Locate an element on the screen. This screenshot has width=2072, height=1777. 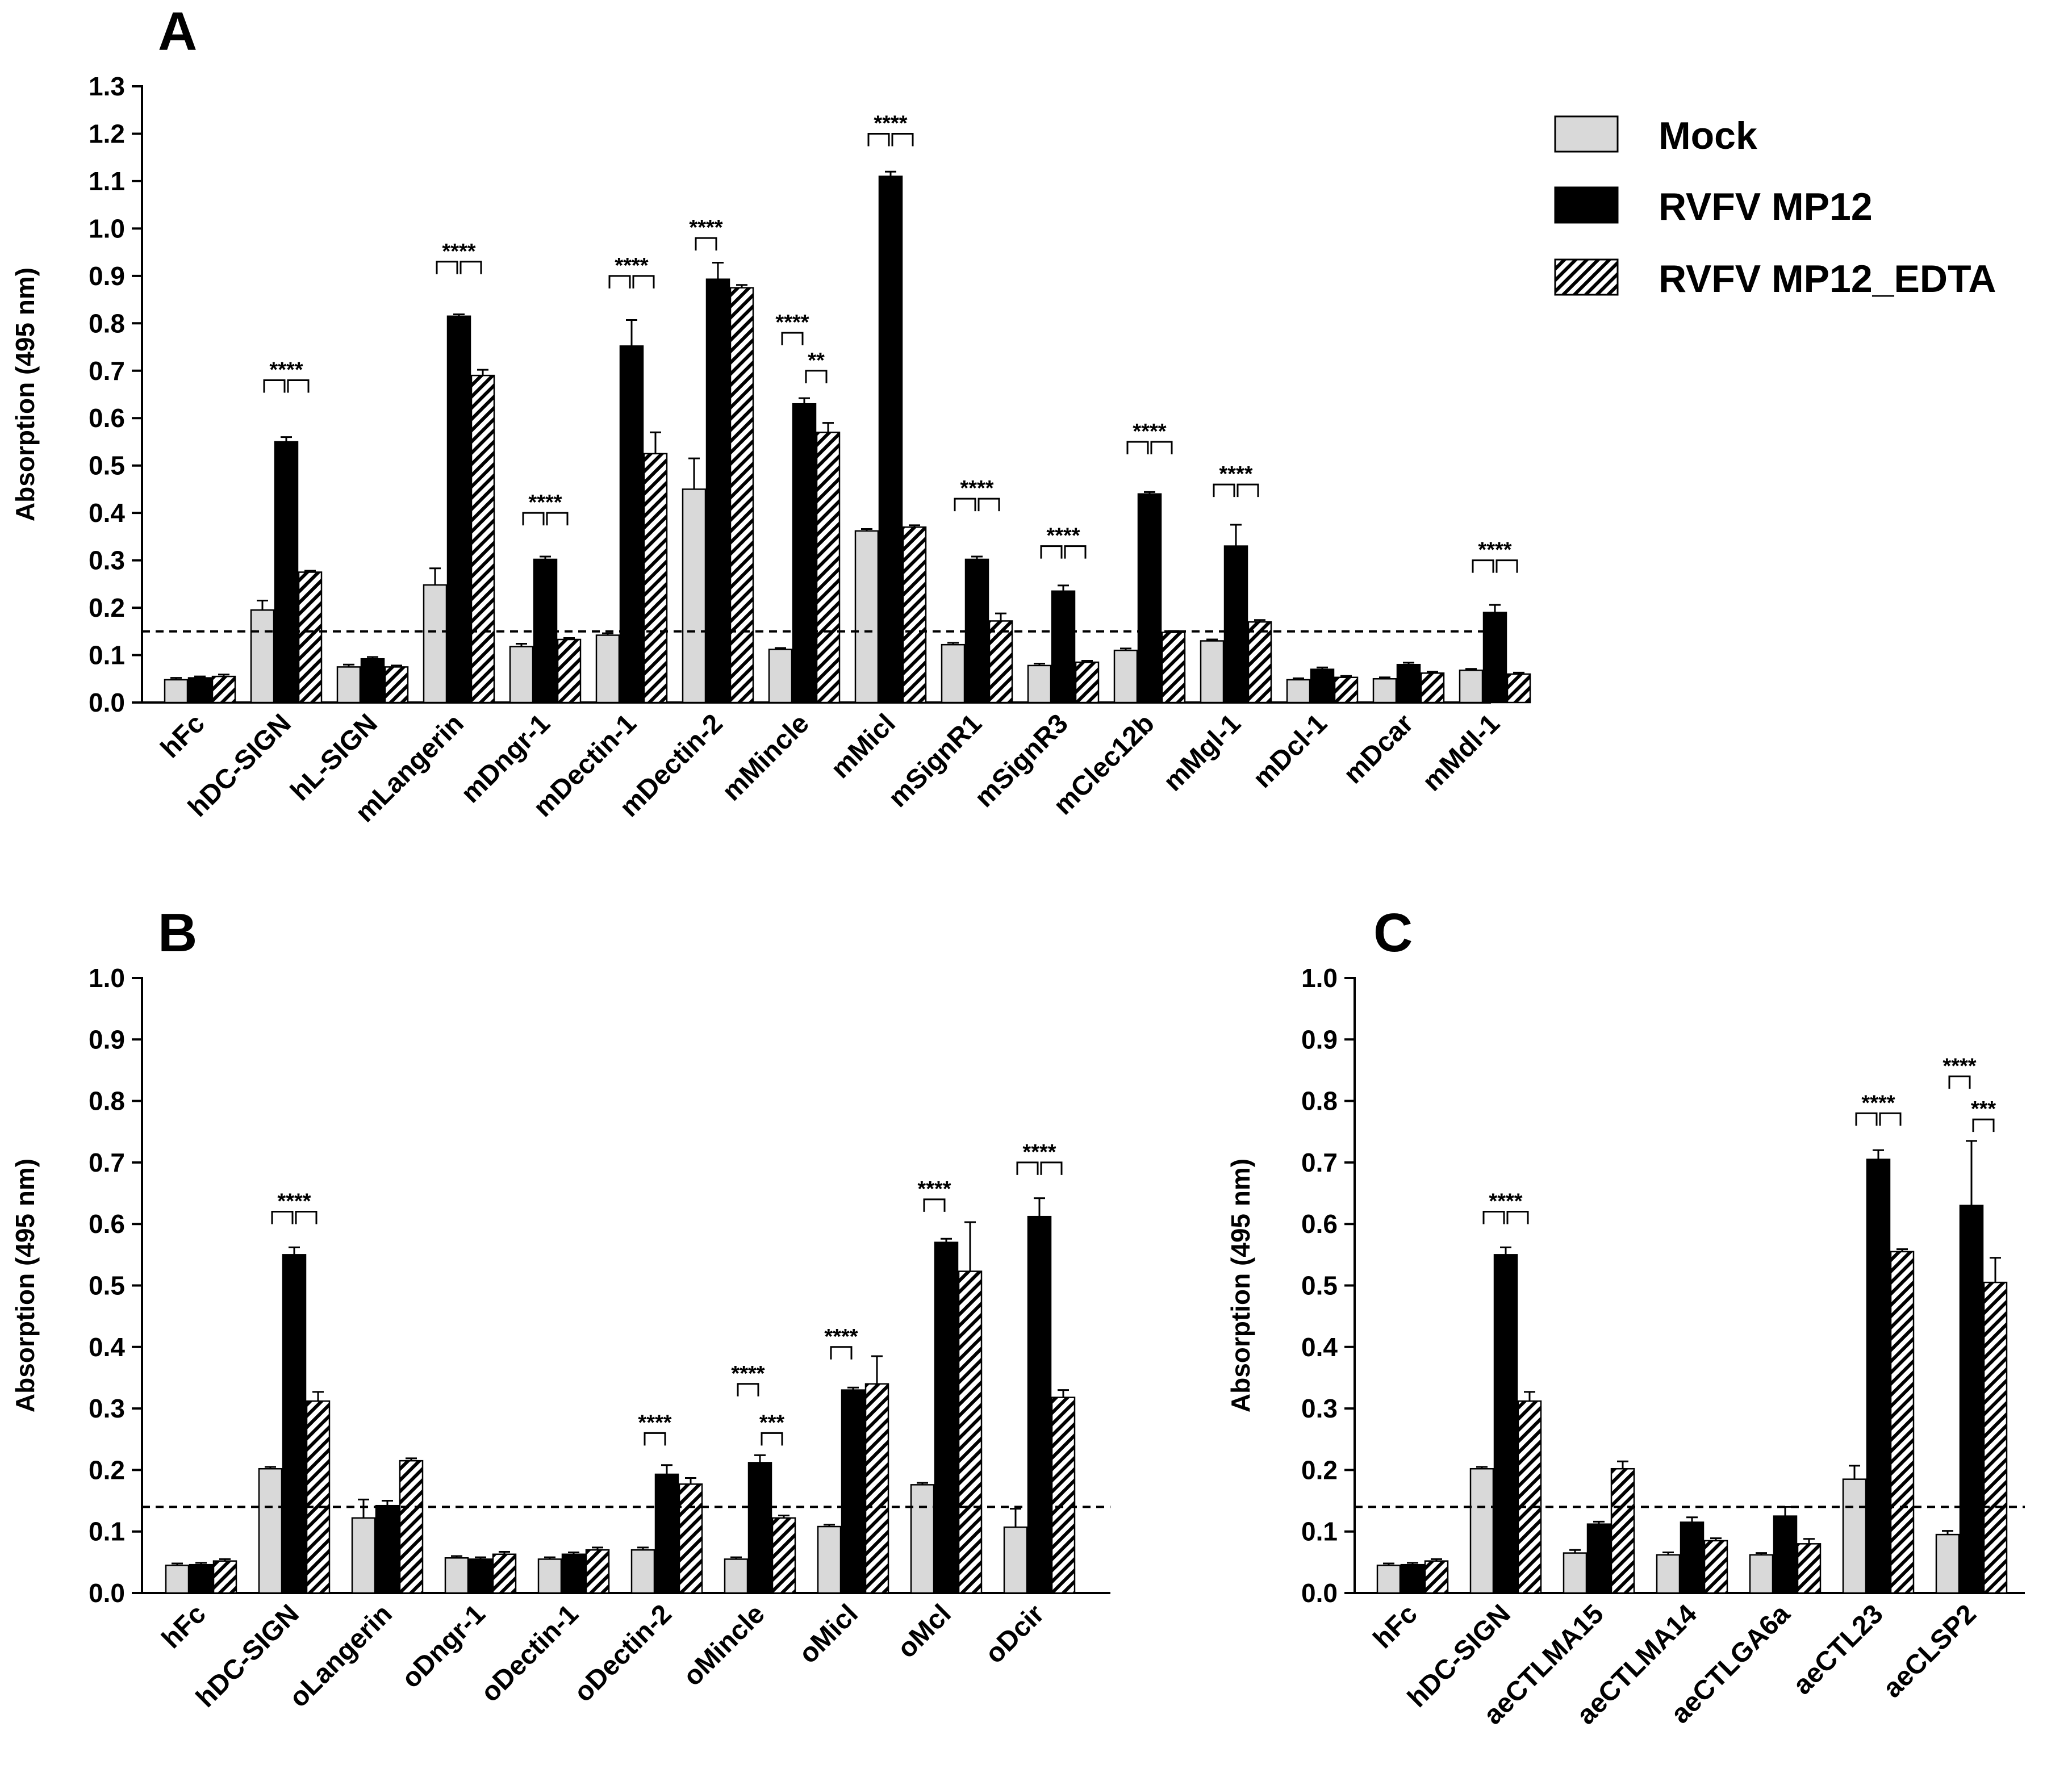
legend-swatch-mock is located at coordinates (1587, 134).